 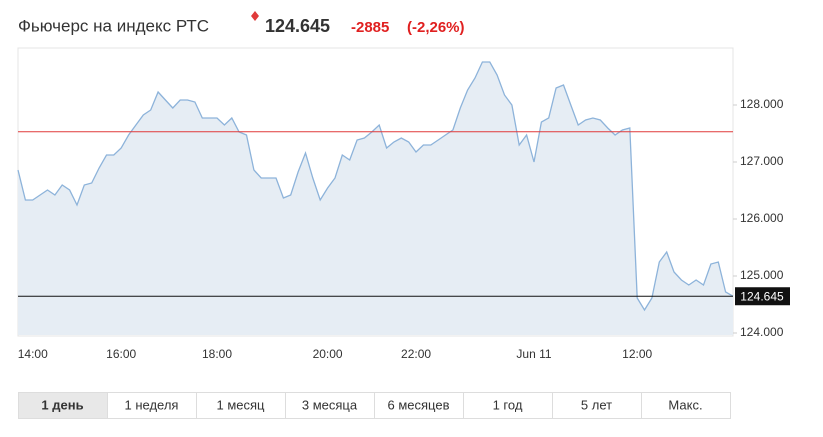 I want to click on x-tick-label: 16:00, so click(x=121, y=354).